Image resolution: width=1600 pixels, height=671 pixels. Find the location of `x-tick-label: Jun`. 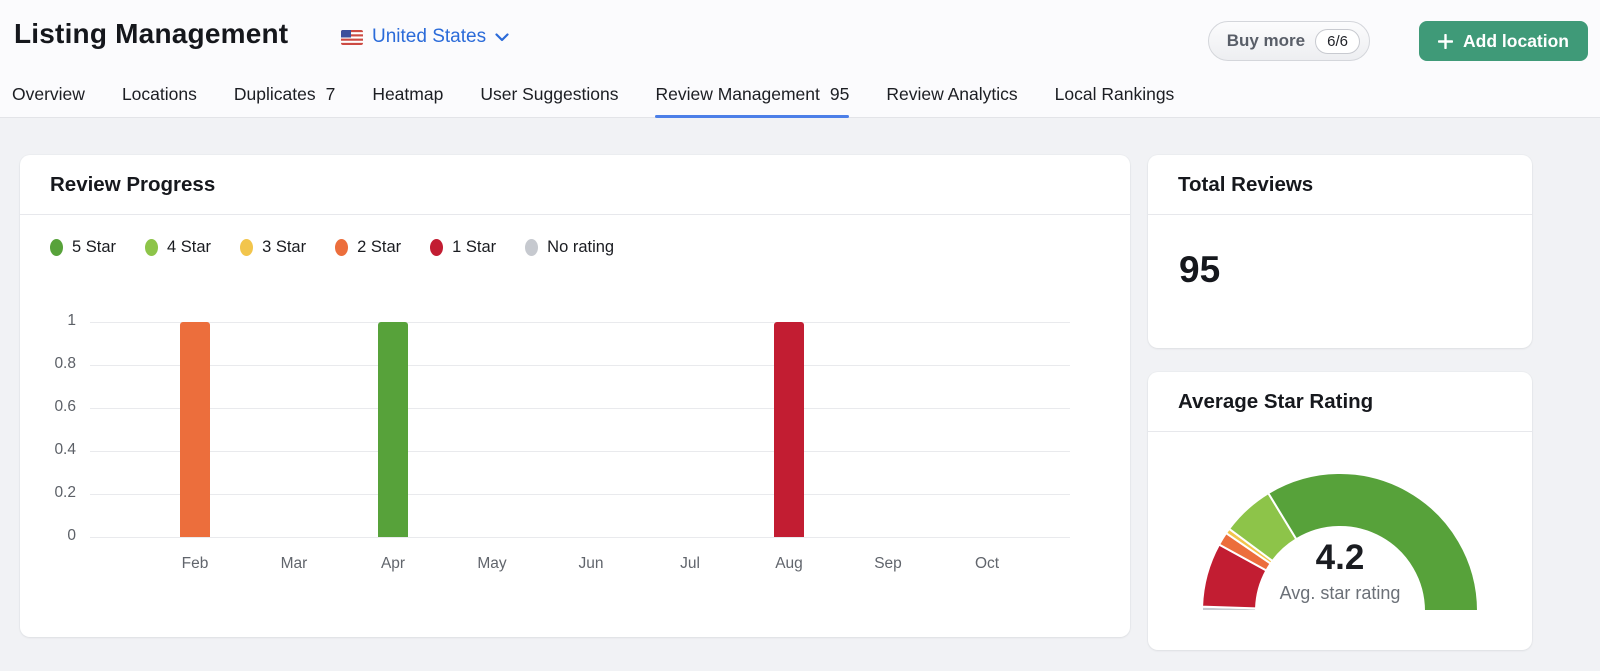

x-tick-label: Jun is located at coordinates (591, 563).